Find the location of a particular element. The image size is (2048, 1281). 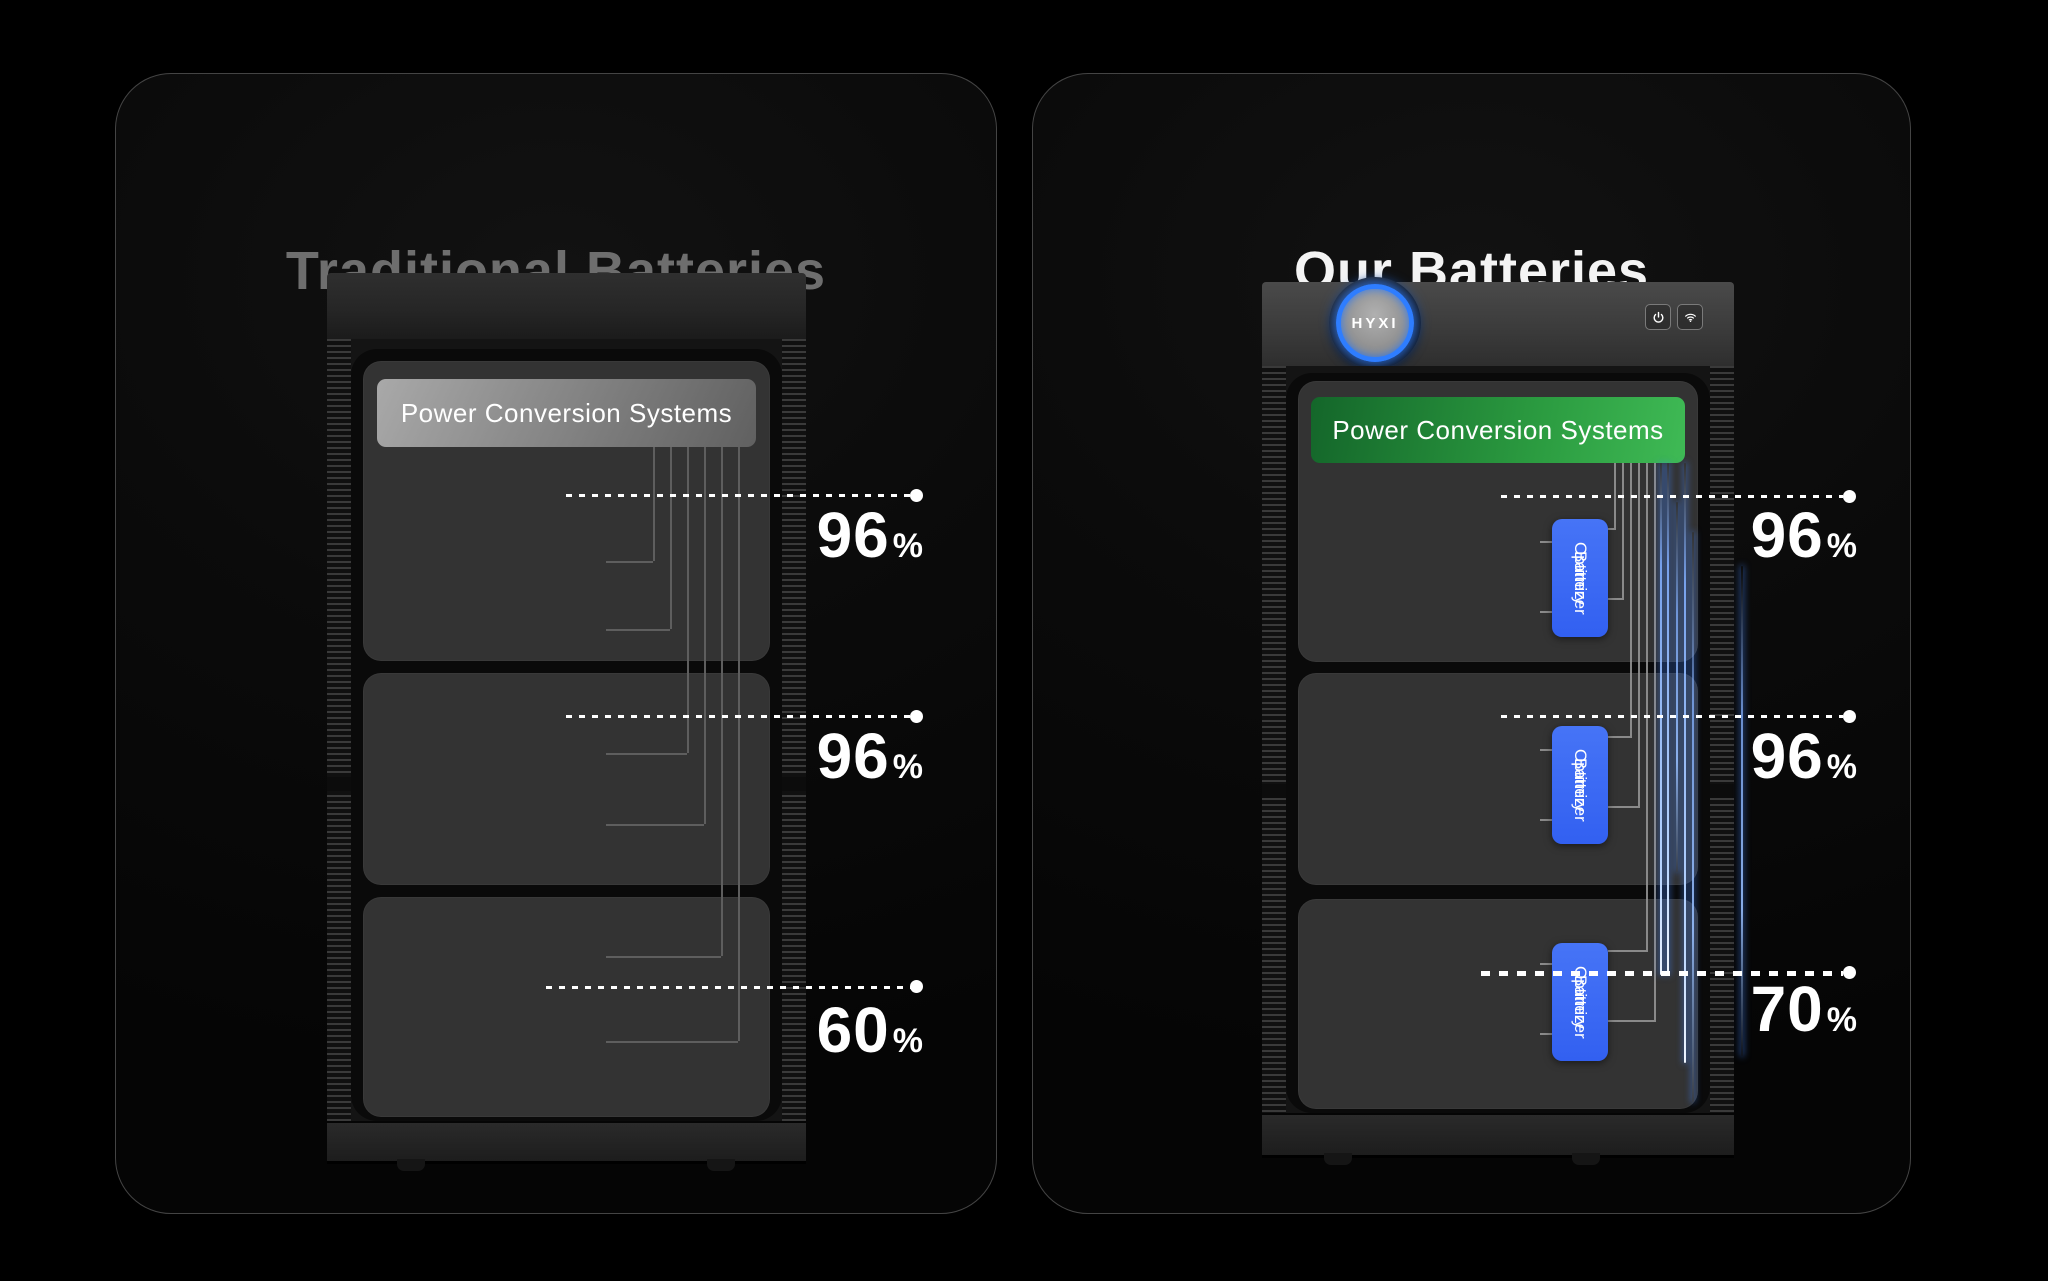

wifi-button is located at coordinates (1690, 317).